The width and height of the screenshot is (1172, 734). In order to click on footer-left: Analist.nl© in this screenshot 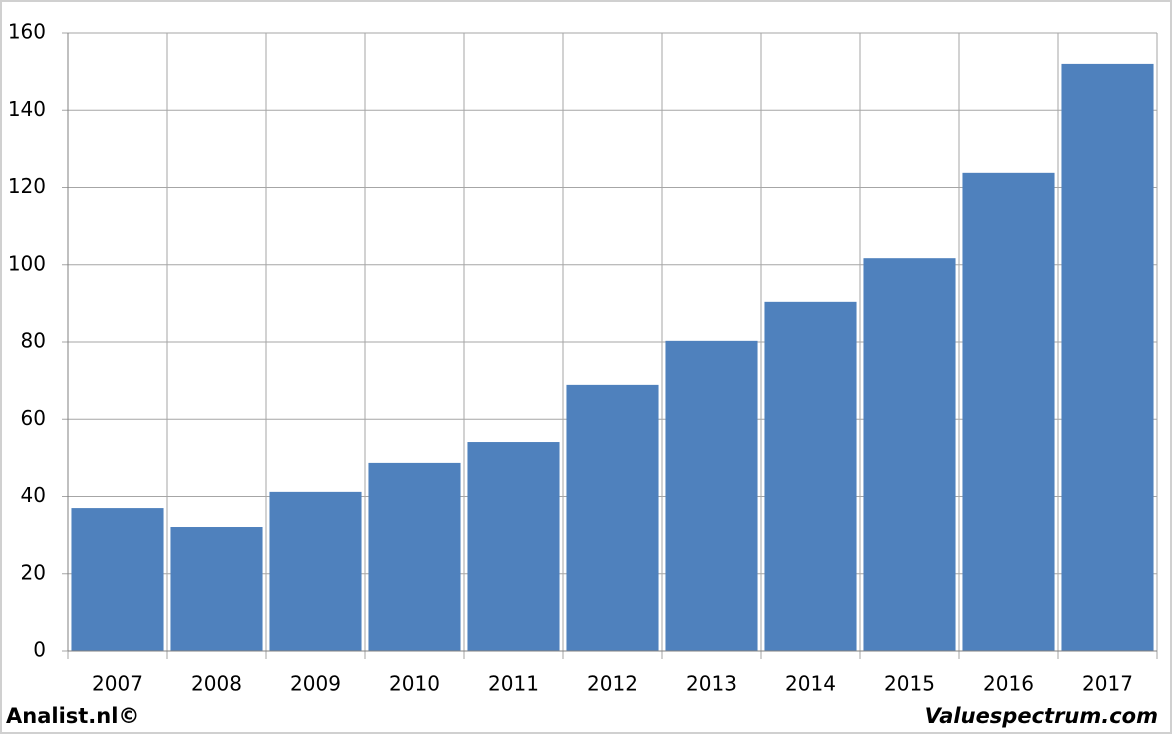, I will do `click(72, 716)`.